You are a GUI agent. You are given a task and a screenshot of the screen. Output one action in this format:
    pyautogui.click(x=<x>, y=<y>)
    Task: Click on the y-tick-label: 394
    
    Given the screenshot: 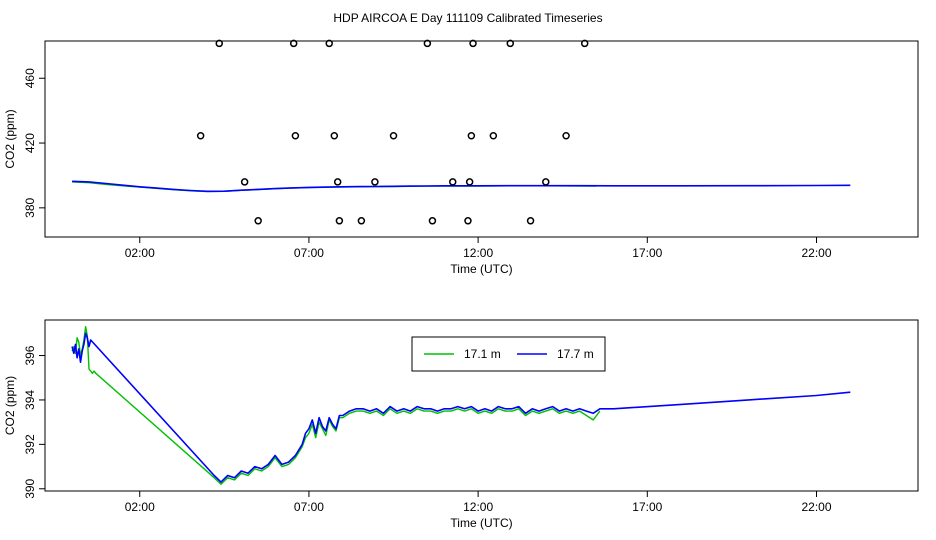 What is the action you would take?
    pyautogui.click(x=30, y=400)
    